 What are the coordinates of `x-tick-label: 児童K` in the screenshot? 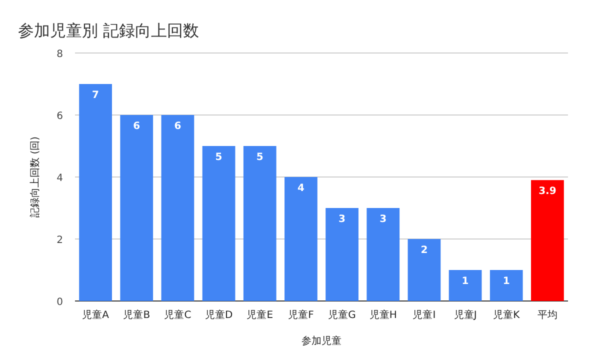 It's located at (506, 315).